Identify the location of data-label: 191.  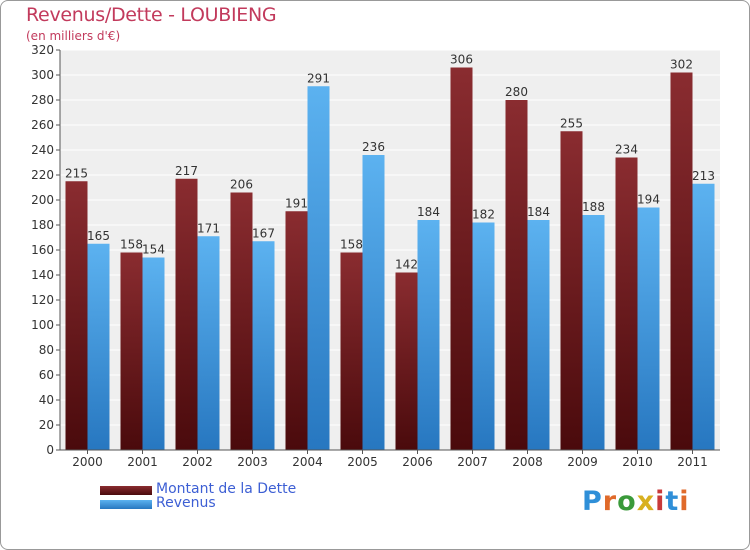
(296, 203).